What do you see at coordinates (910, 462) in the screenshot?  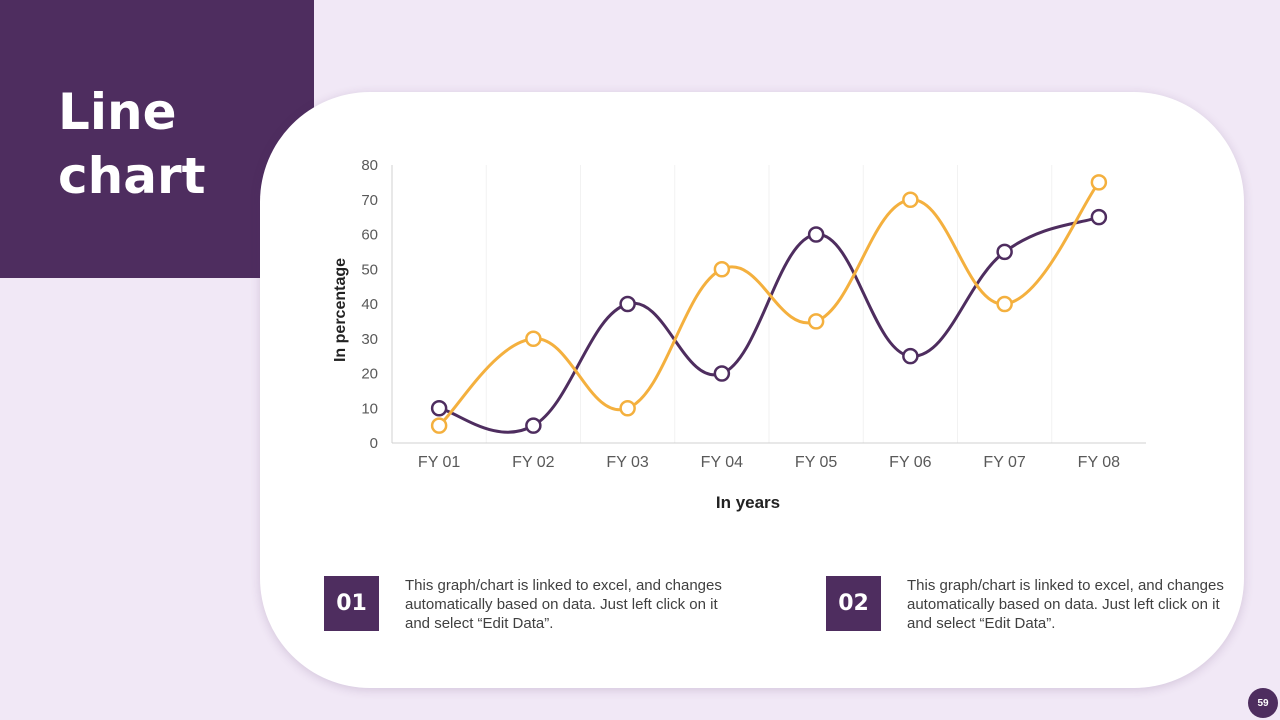 I see `x-tick-label: FY 06` at bounding box center [910, 462].